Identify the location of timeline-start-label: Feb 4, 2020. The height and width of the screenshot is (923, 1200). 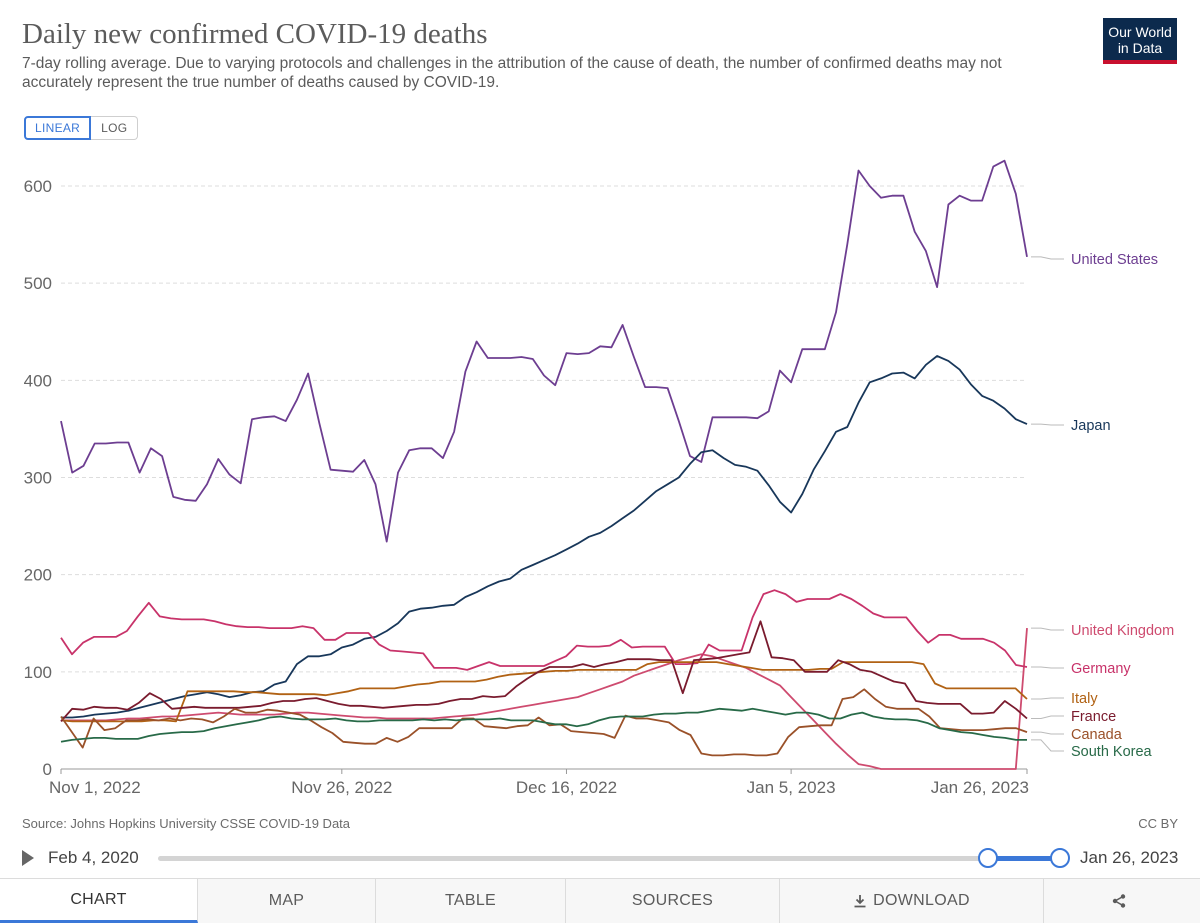
(93, 857).